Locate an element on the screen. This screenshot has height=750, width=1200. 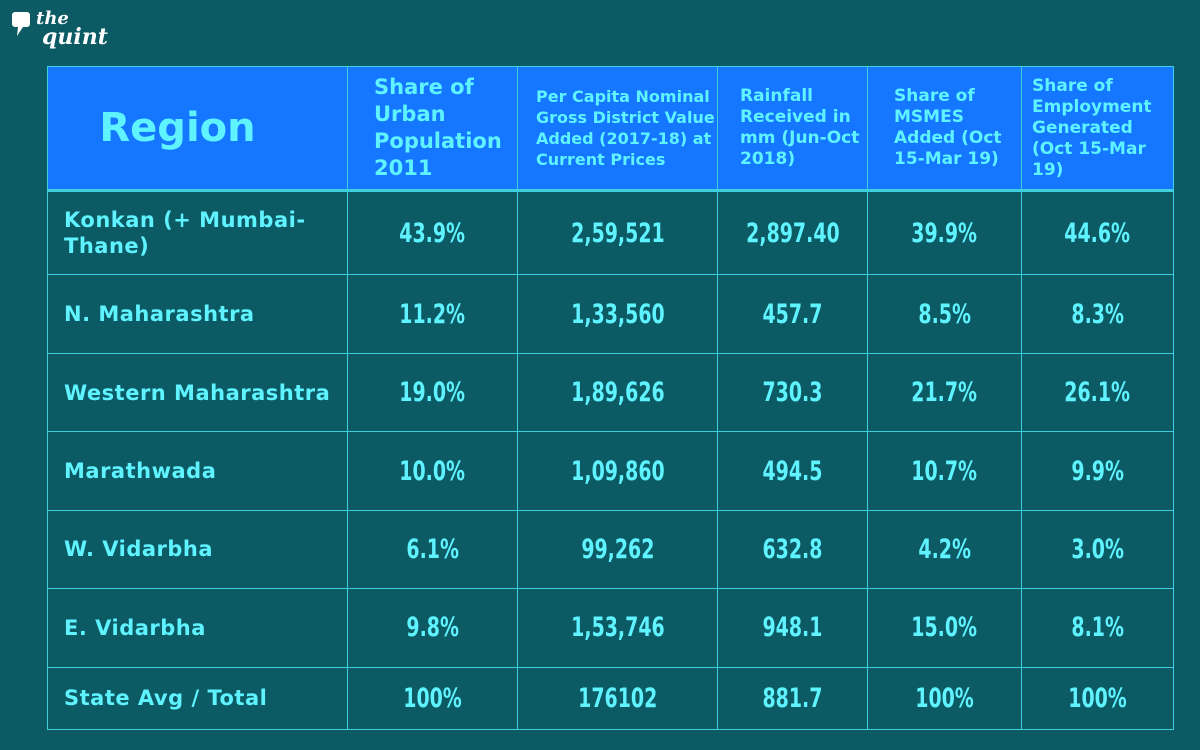
msmes-cell: 100% is located at coordinates (944, 698).